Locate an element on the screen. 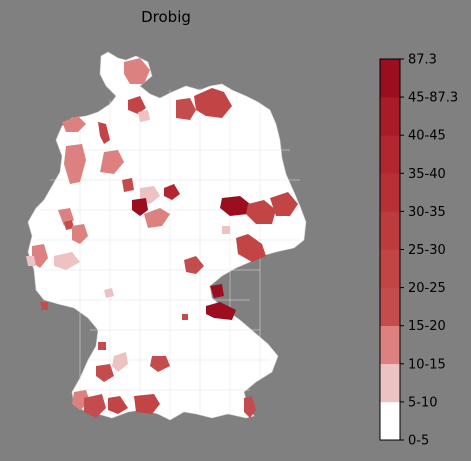  colorbar-tick-label: 25-30 is located at coordinates (427, 250).